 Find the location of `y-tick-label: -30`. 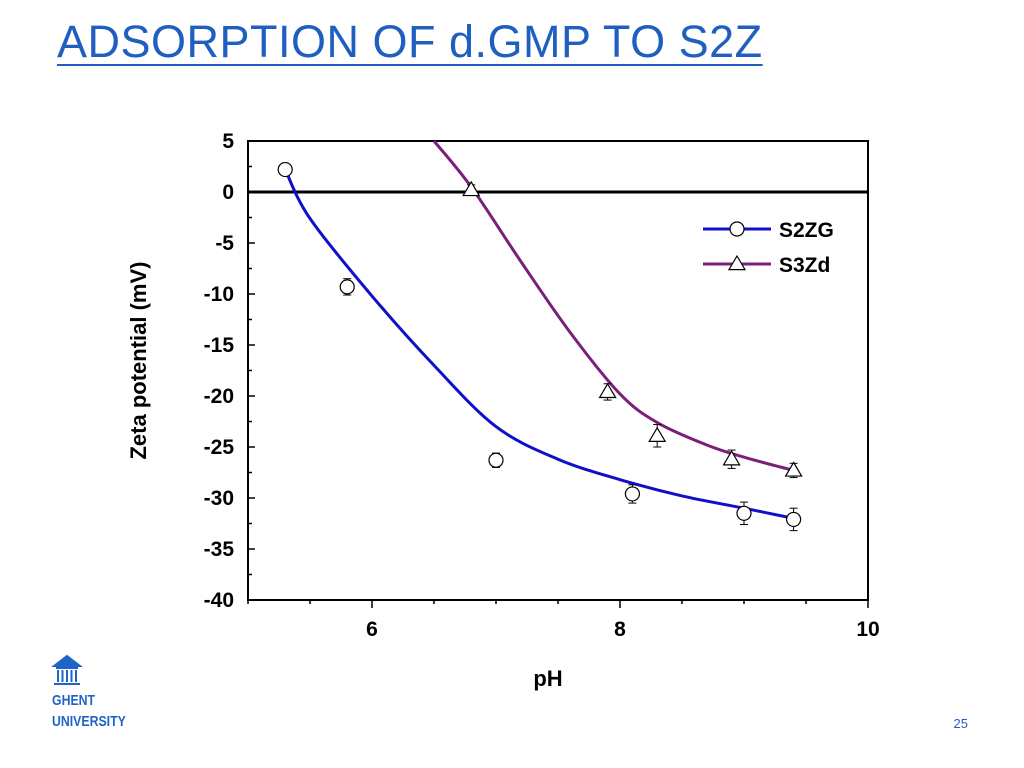

y-tick-label: -30 is located at coordinates (219, 498).